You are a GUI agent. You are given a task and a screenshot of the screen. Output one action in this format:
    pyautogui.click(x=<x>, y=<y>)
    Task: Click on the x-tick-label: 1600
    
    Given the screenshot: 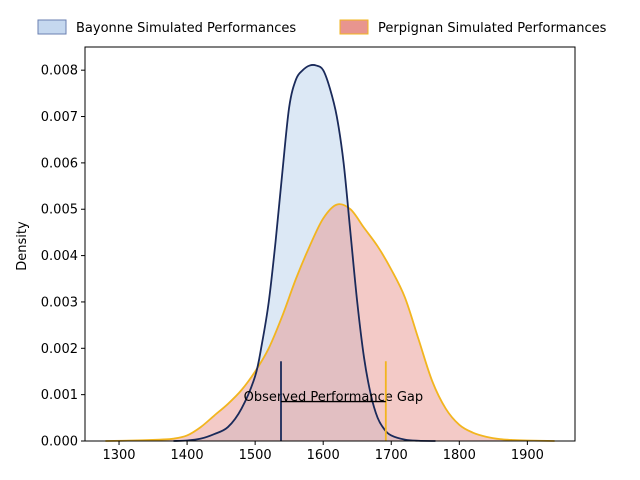 What is the action you would take?
    pyautogui.click(x=323, y=455)
    